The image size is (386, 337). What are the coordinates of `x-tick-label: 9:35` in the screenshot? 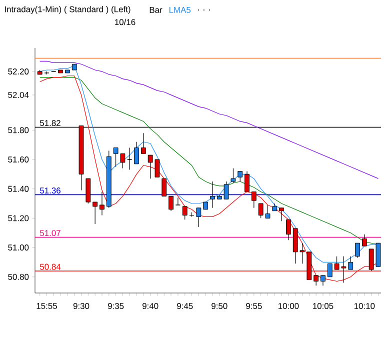 It's located at (116, 306).